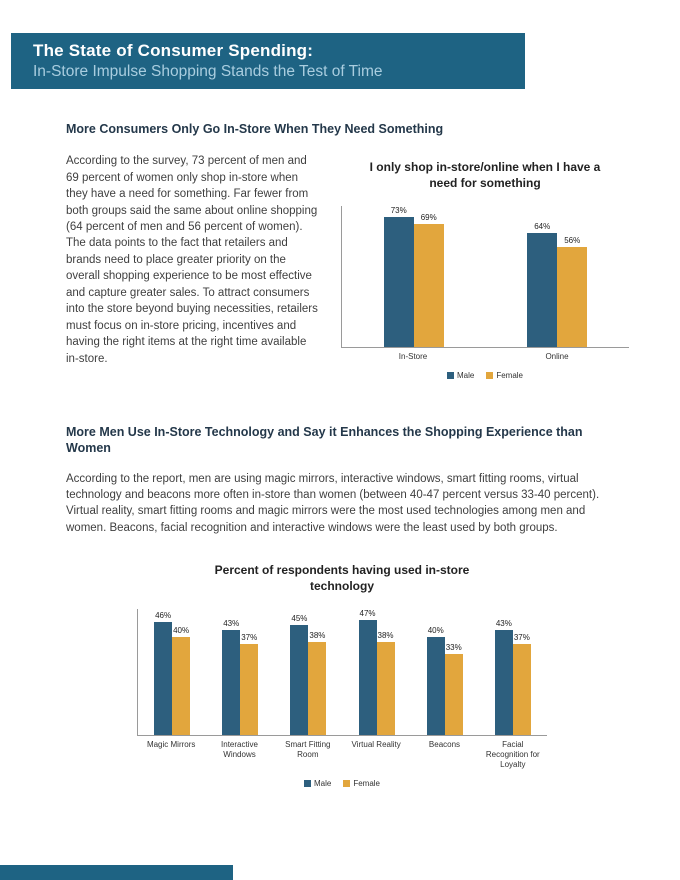 The image size is (680, 880). What do you see at coordinates (542, 290) in the screenshot?
I see `bar-male-online` at bounding box center [542, 290].